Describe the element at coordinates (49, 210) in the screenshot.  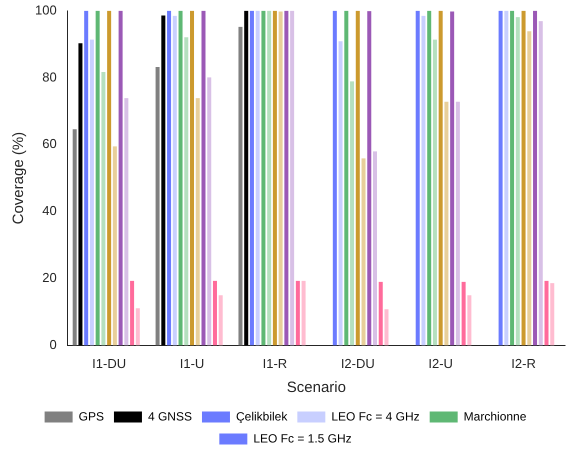
I see `y-tick-label: 40` at that location.